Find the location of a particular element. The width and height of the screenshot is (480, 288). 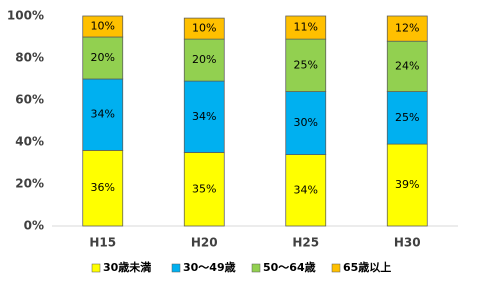

y-tick-label: 0% is located at coordinates (34, 226).